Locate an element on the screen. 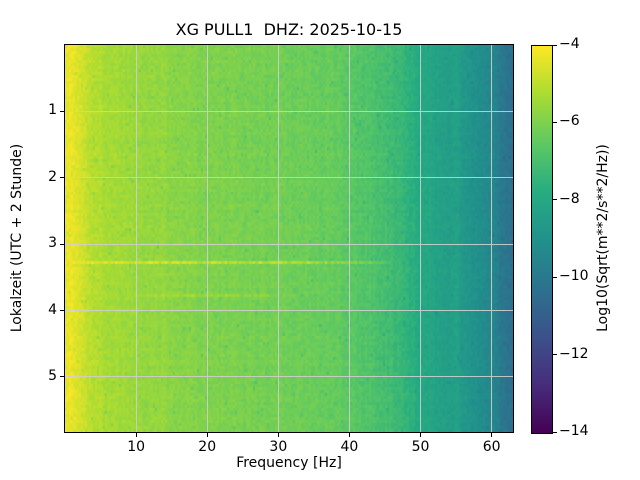 This screenshot has width=640, height=480. colorbar-label: Log10(Sqrt(m**2/s**2/Hz)) is located at coordinates (603, 238).